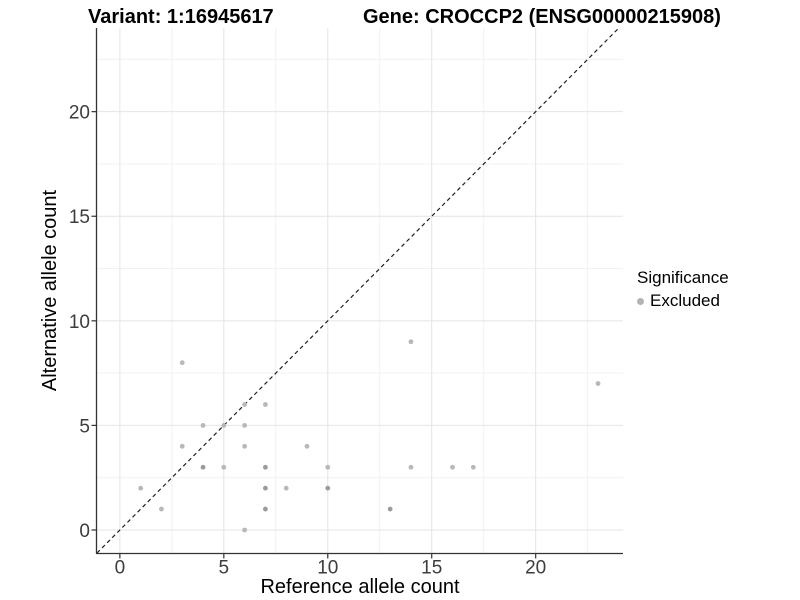 The width and height of the screenshot is (800, 600). I want to click on legend-item-excluded: Excluded, so click(683, 301).